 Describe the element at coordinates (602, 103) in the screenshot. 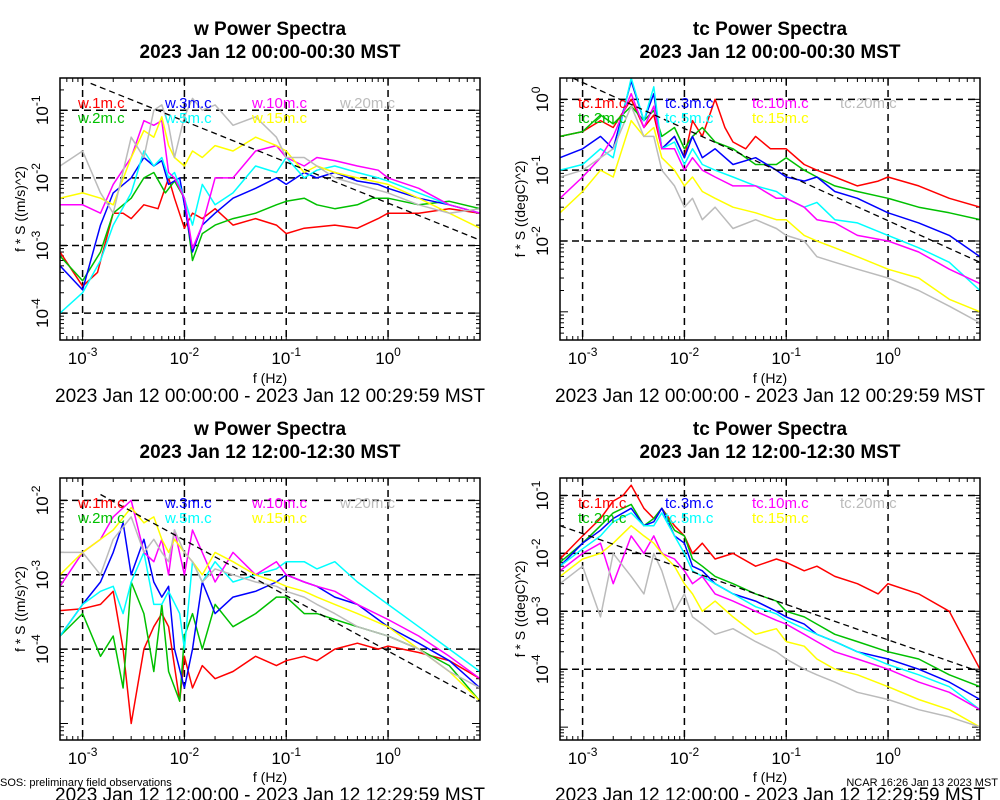

I see `legend-label-tc.1m.c: tc.1m.c` at that location.